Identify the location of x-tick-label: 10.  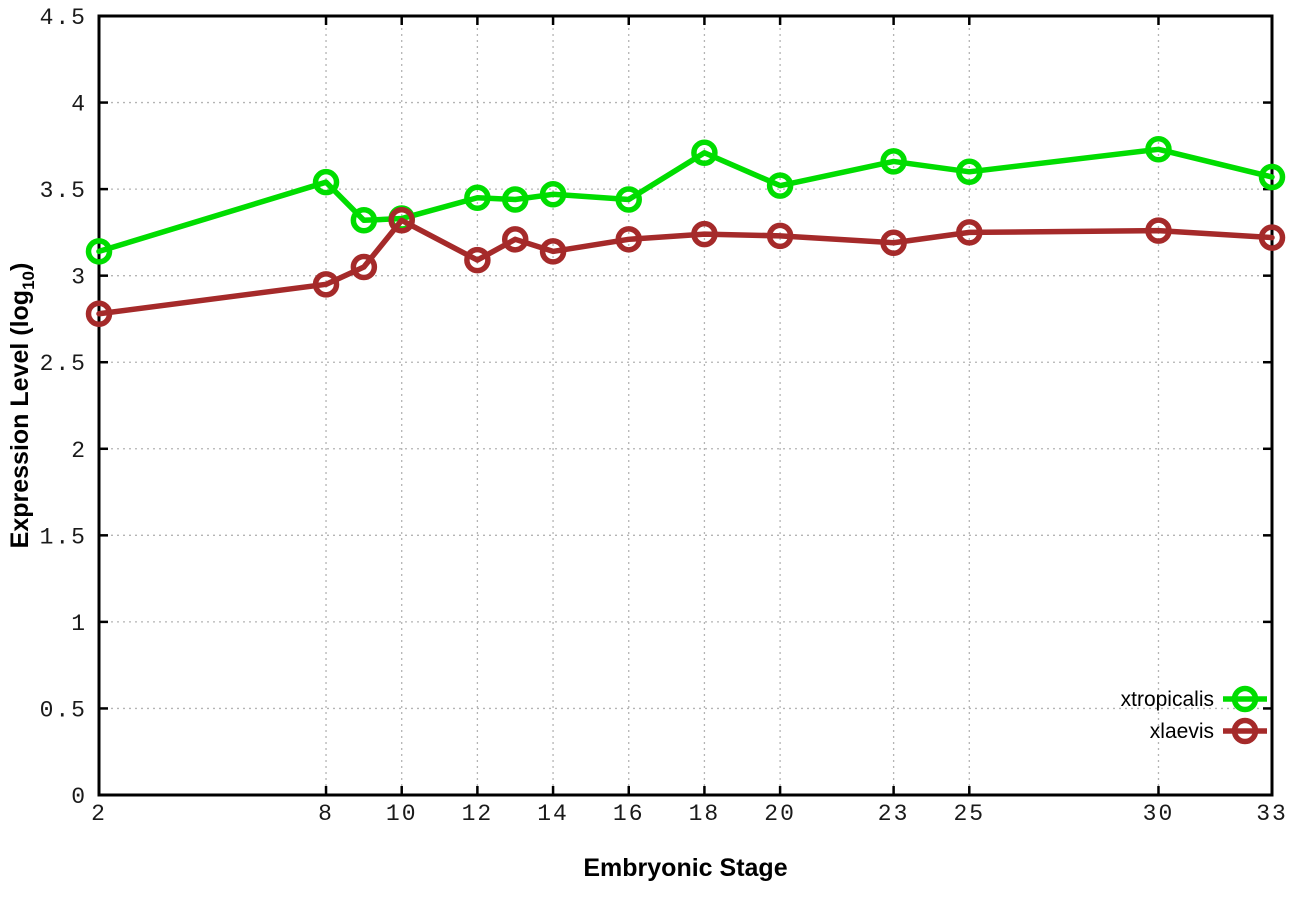
(402, 814).